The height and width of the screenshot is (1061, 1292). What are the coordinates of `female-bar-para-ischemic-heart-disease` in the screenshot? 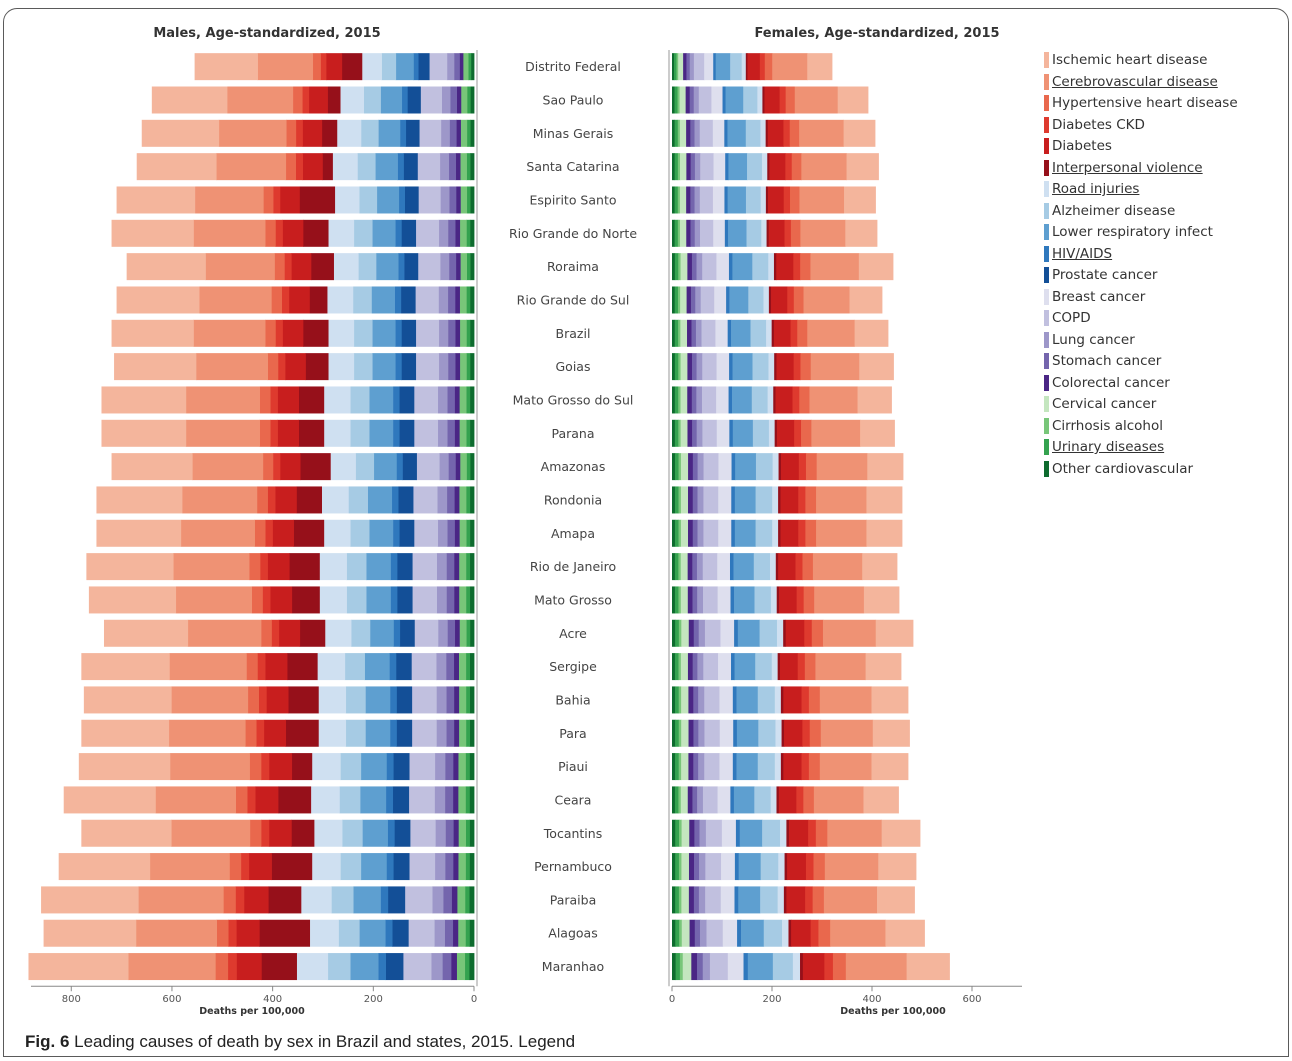 It's located at (891, 733).